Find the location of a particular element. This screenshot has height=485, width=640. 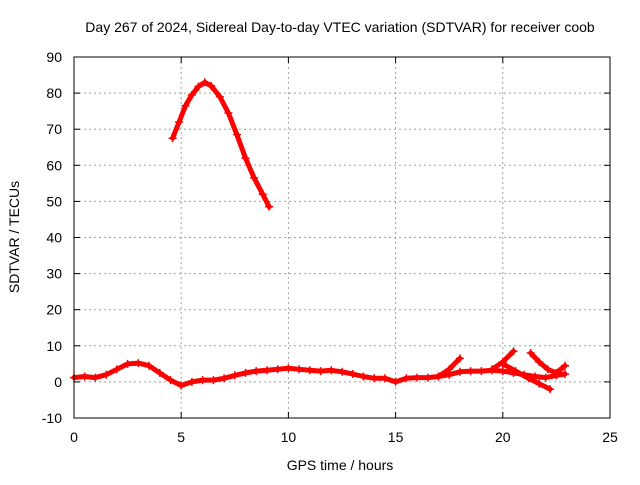

y-tick-label: 90 is located at coordinates (54, 57).